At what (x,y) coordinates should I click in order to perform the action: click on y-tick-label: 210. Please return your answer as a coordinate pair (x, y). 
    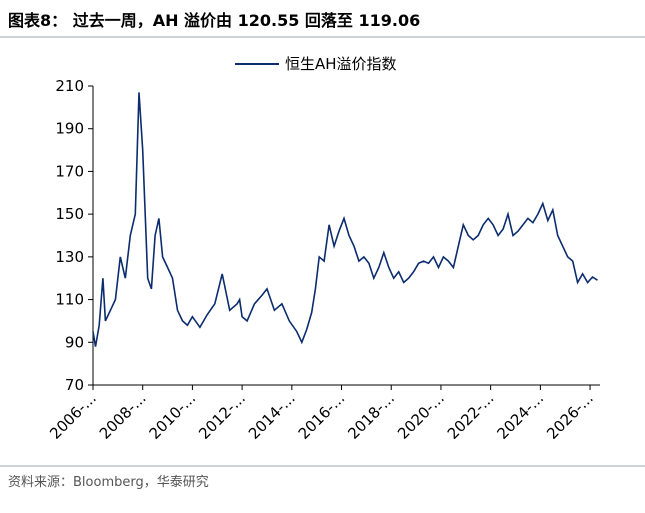
    Looking at the image, I should click on (69, 86).